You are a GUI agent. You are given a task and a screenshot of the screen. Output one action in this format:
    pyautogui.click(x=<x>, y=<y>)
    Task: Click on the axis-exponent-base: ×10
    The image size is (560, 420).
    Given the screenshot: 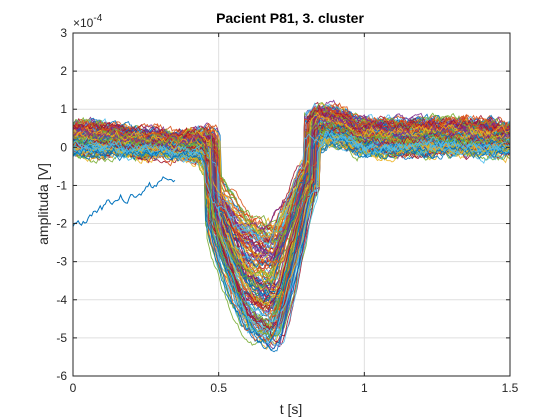 What is the action you would take?
    pyautogui.click(x=83, y=23)
    